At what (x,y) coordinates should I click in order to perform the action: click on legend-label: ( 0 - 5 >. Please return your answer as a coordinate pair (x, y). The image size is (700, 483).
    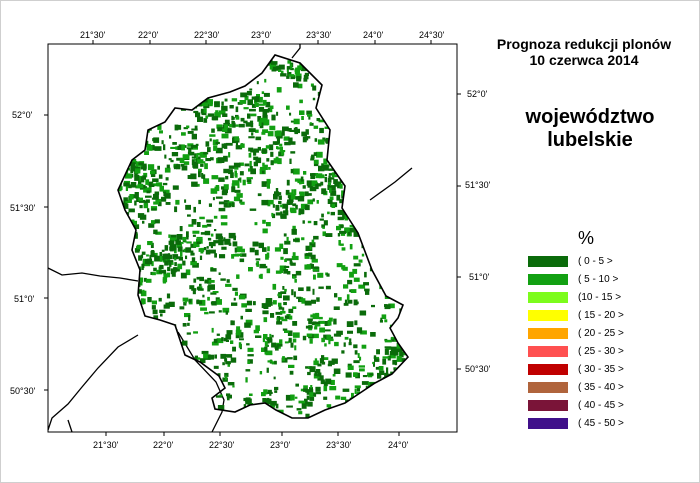
    Looking at the image, I should click on (595, 261).